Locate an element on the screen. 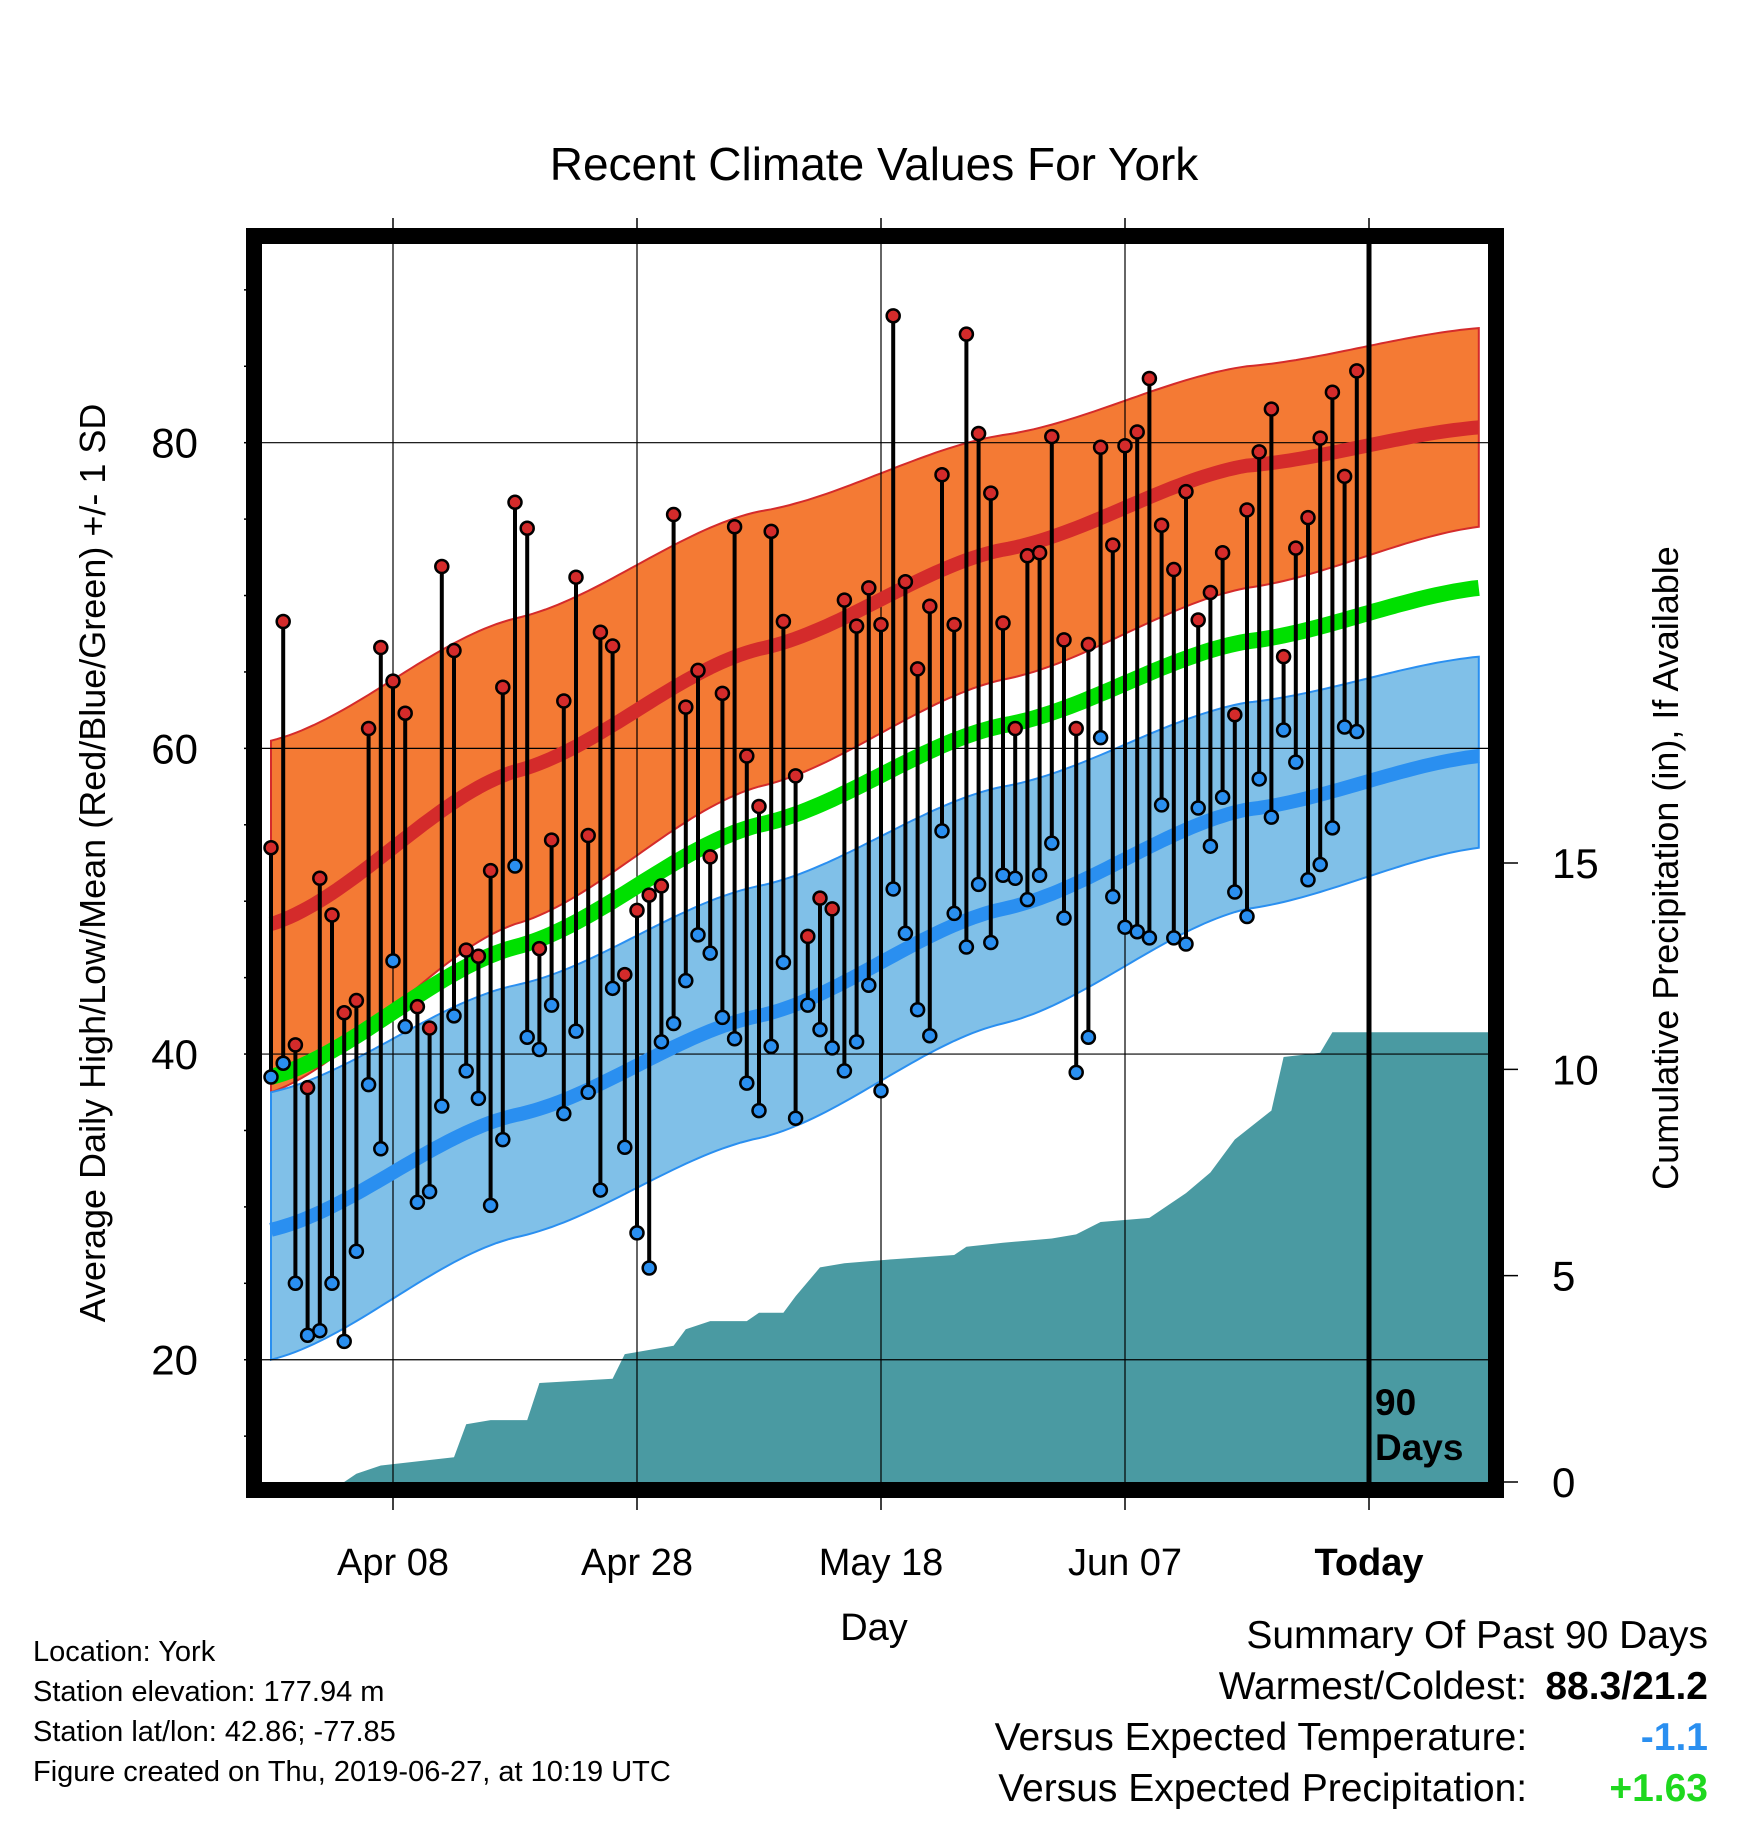 Image resolution: width=1748 pixels, height=1828 pixels. y-tick-label: 80 is located at coordinates (174, 443).